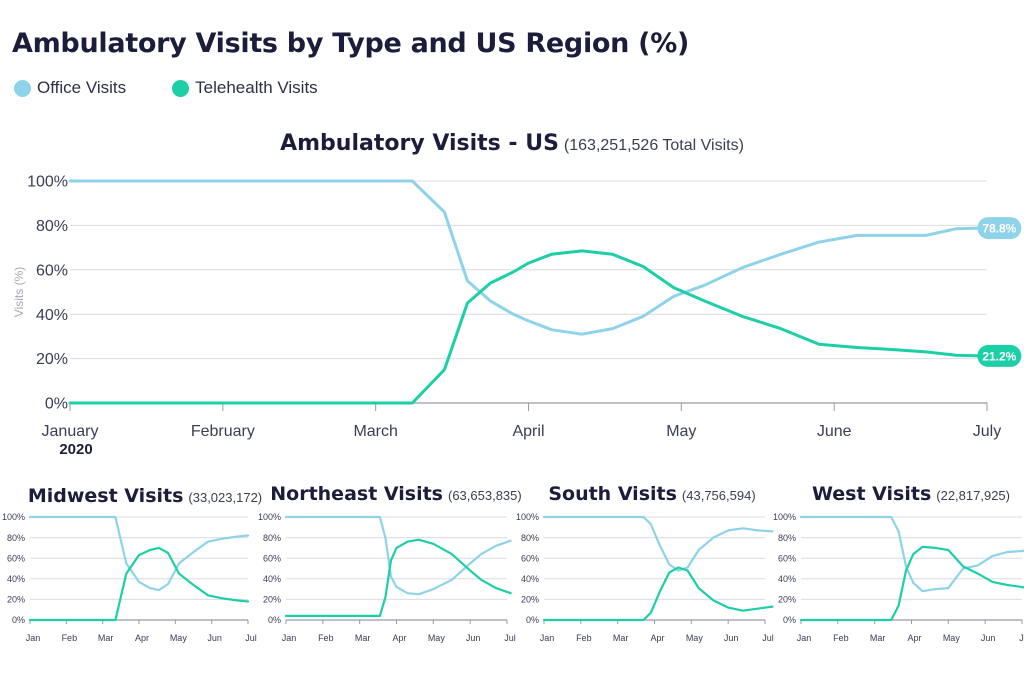  I want to click on x-tick-label: July, so click(987, 431).